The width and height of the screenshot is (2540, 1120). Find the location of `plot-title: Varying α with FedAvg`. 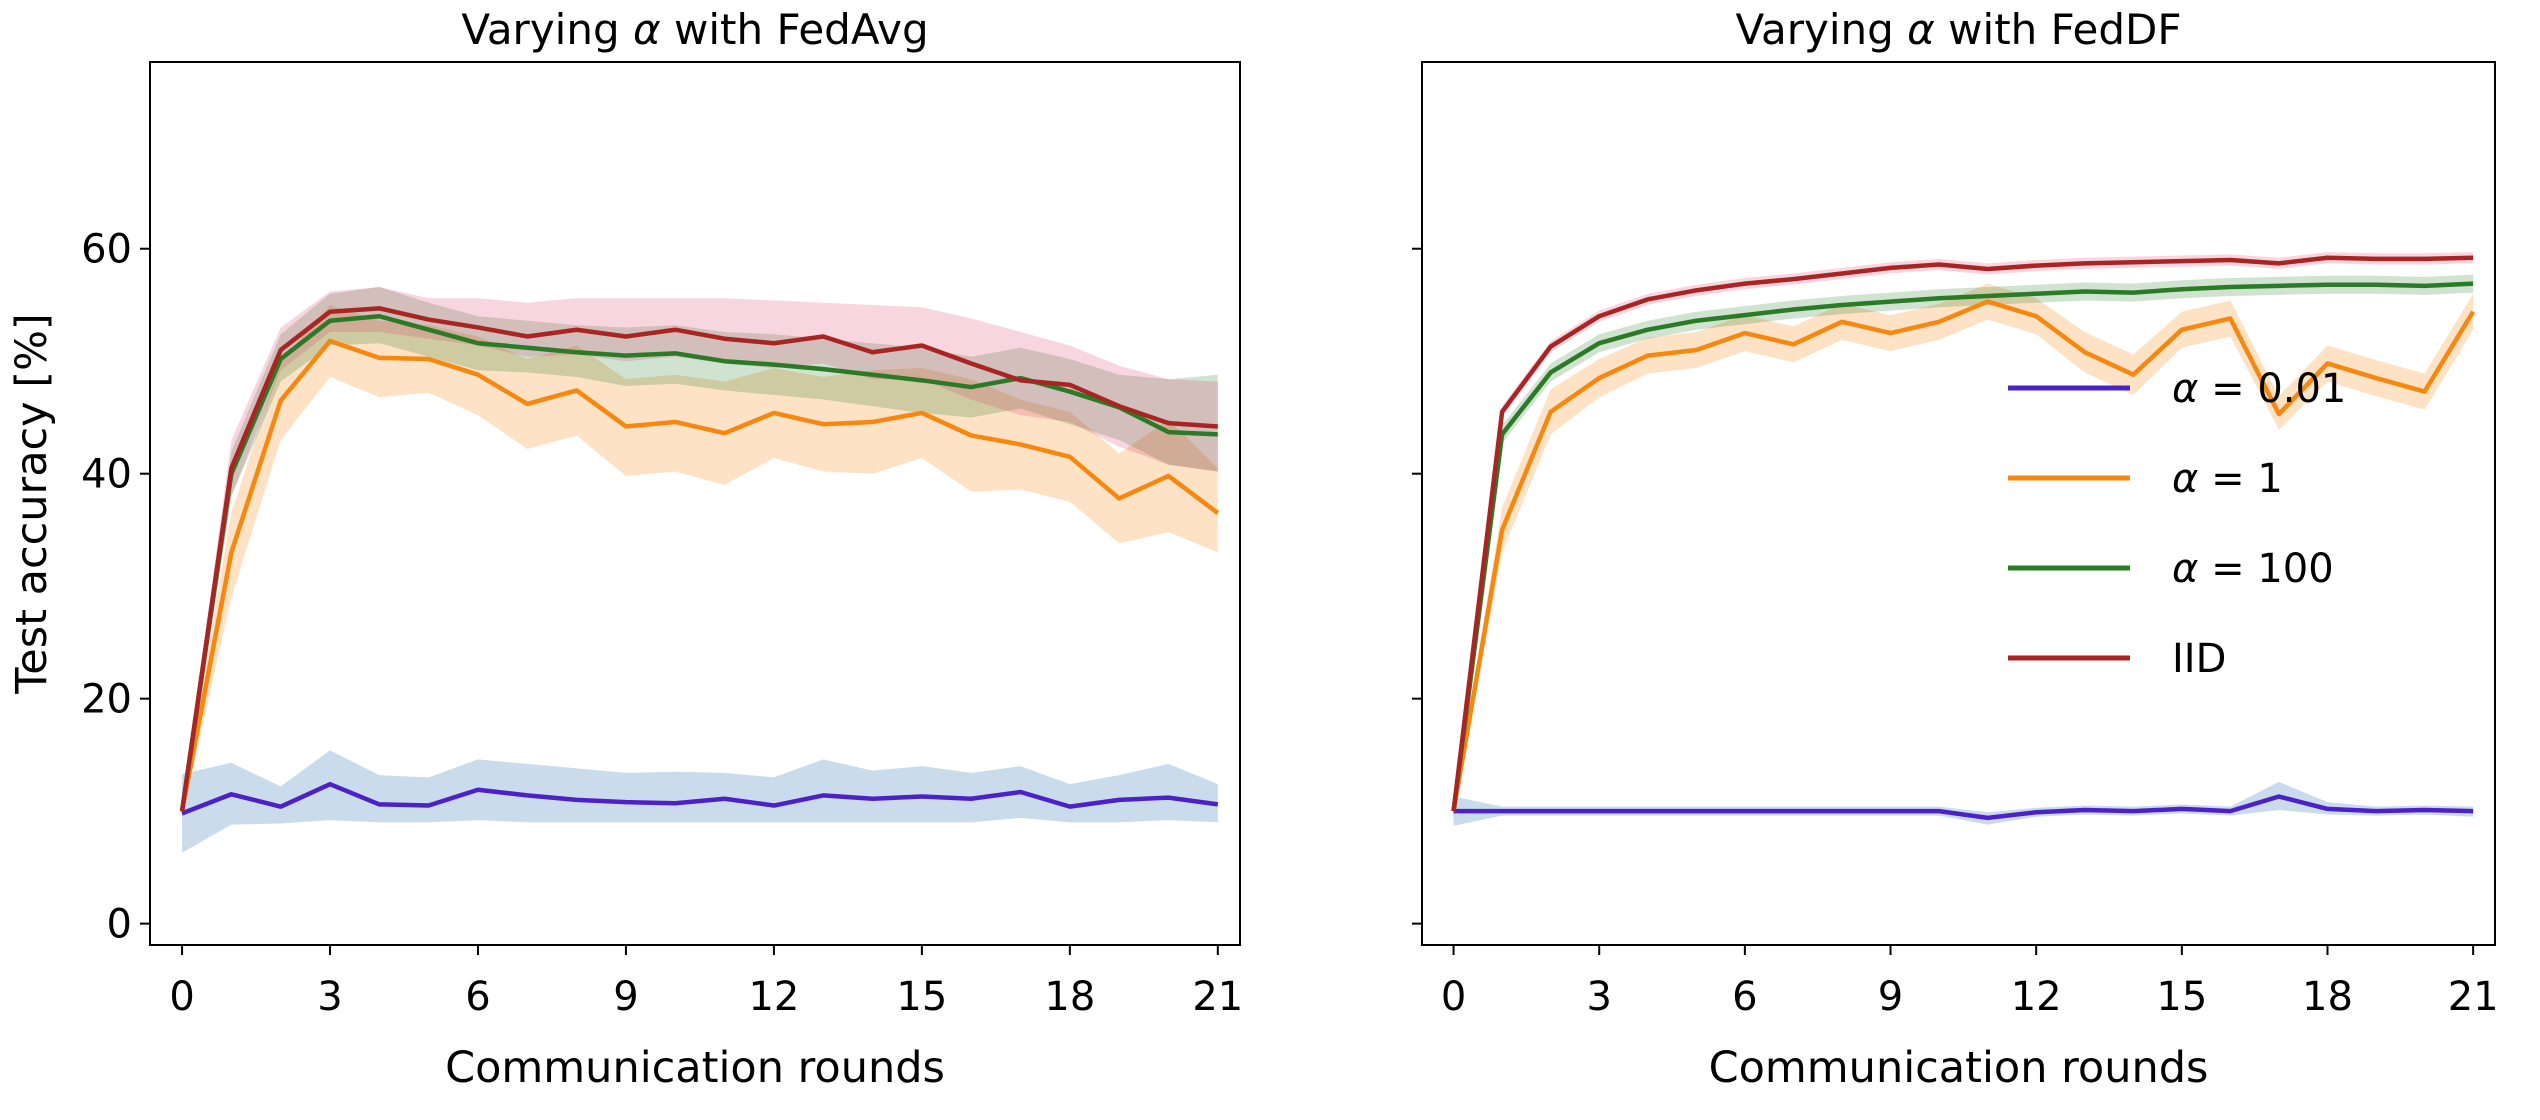

plot-title: Varying α with FedAvg is located at coordinates (694, 29).